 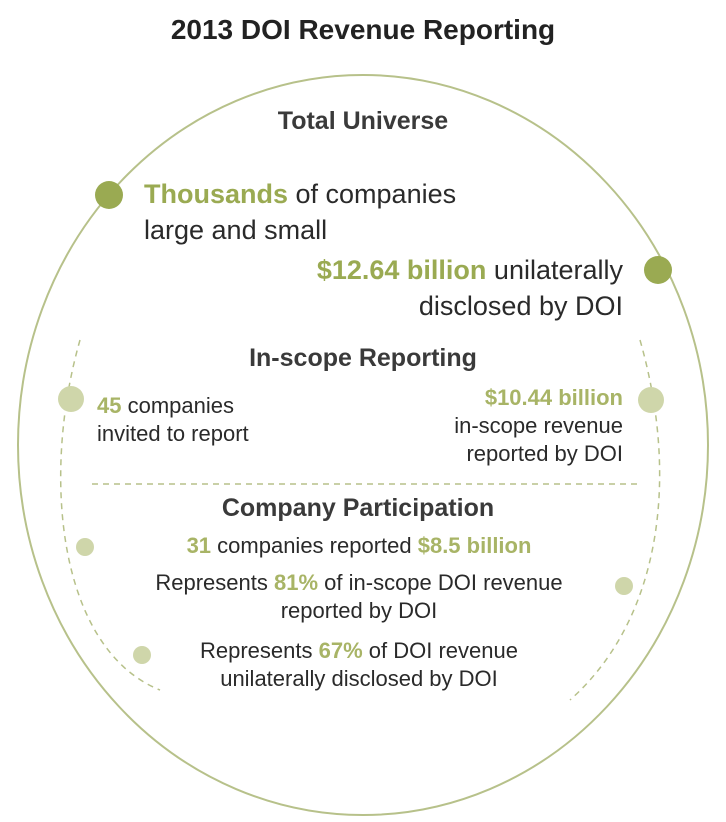 I want to click on total-revenue-line2: disclosed by DOI, so click(x=520, y=306).